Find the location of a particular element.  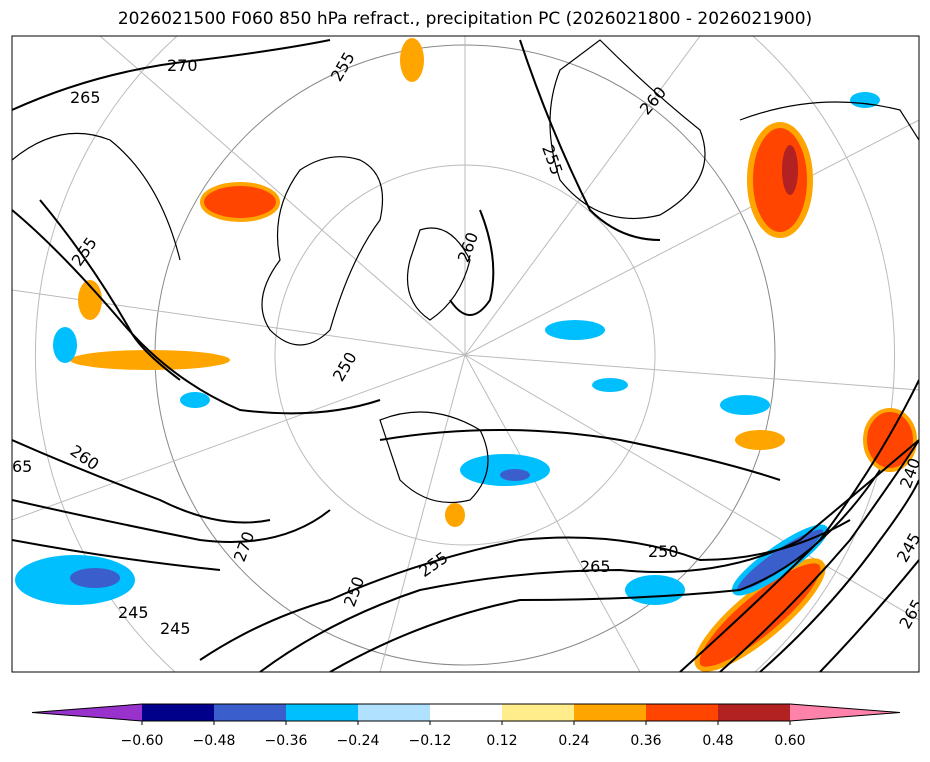

colorbar-extend-high is located at coordinates (845, 712).